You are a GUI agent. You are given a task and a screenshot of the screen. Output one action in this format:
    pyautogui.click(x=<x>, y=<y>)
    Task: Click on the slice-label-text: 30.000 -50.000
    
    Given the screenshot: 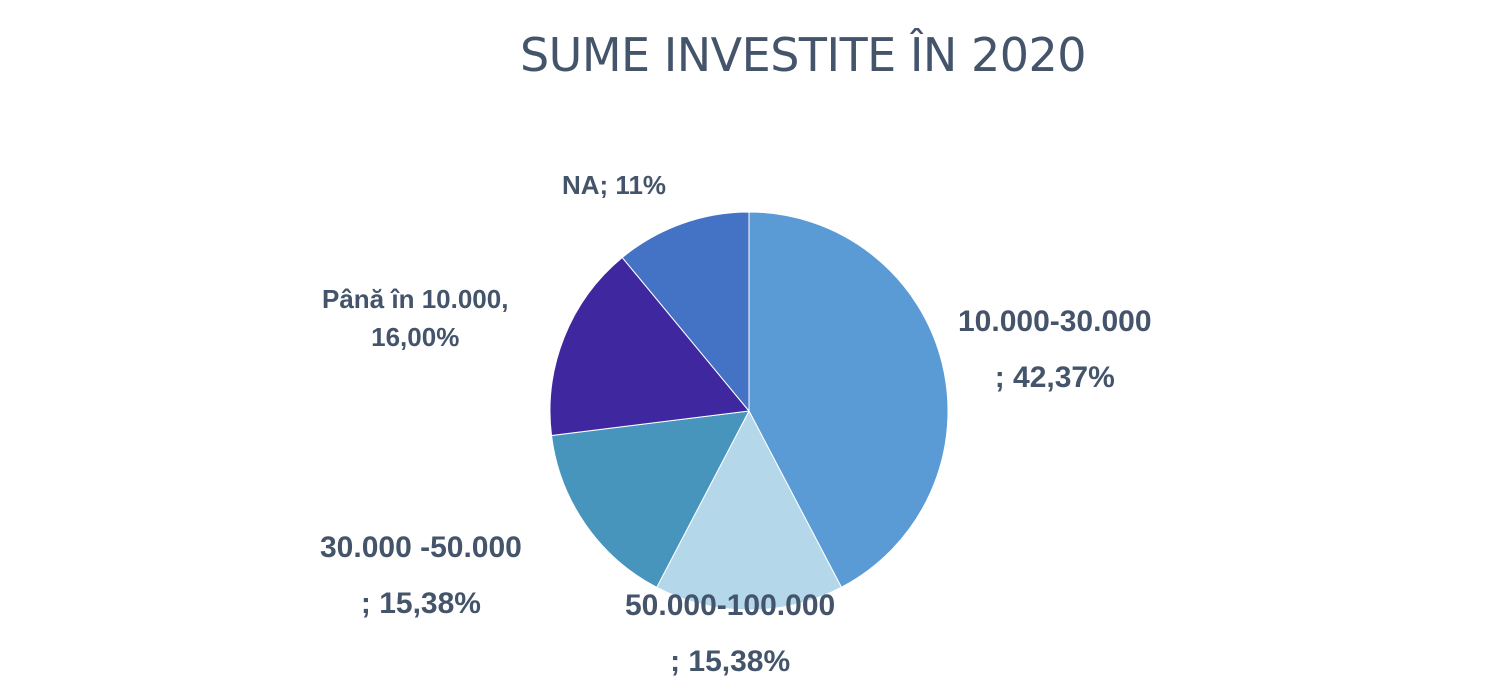 What is the action you would take?
    pyautogui.click(x=421, y=547)
    